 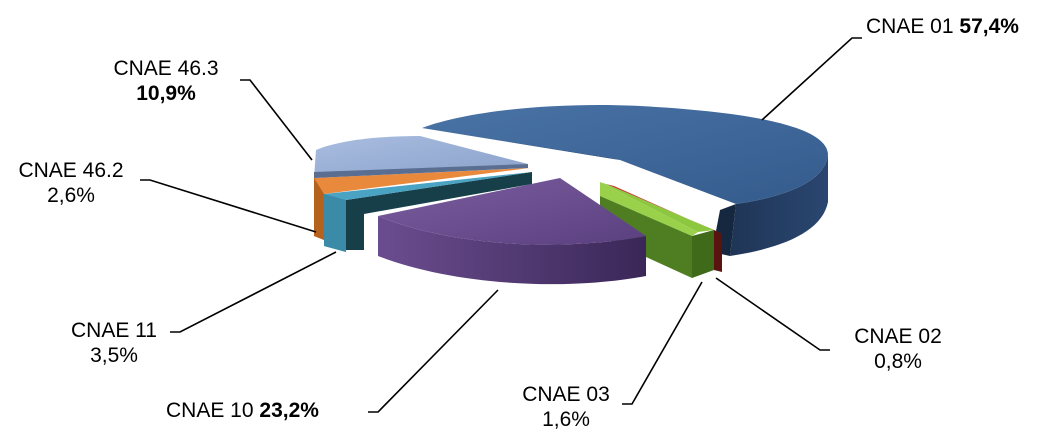 I want to click on label-cnae-03: CNAE 03 1,6%, so click(x=566, y=407).